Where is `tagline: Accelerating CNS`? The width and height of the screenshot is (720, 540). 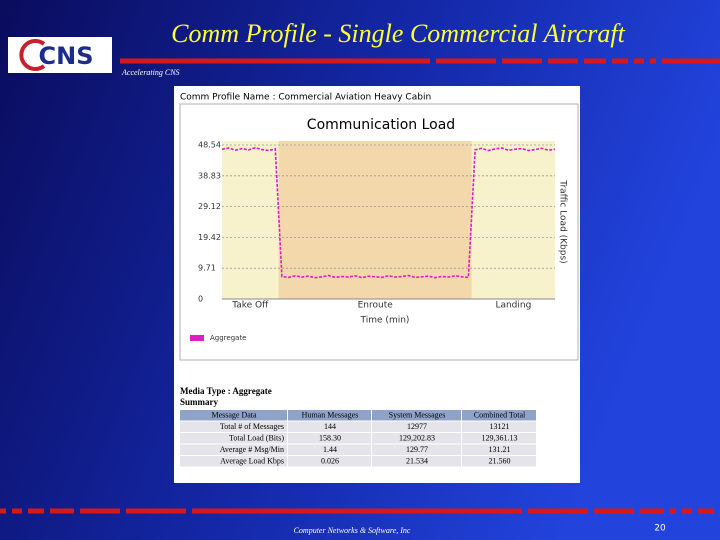
tagline: Accelerating CNS is located at coordinates (150, 72).